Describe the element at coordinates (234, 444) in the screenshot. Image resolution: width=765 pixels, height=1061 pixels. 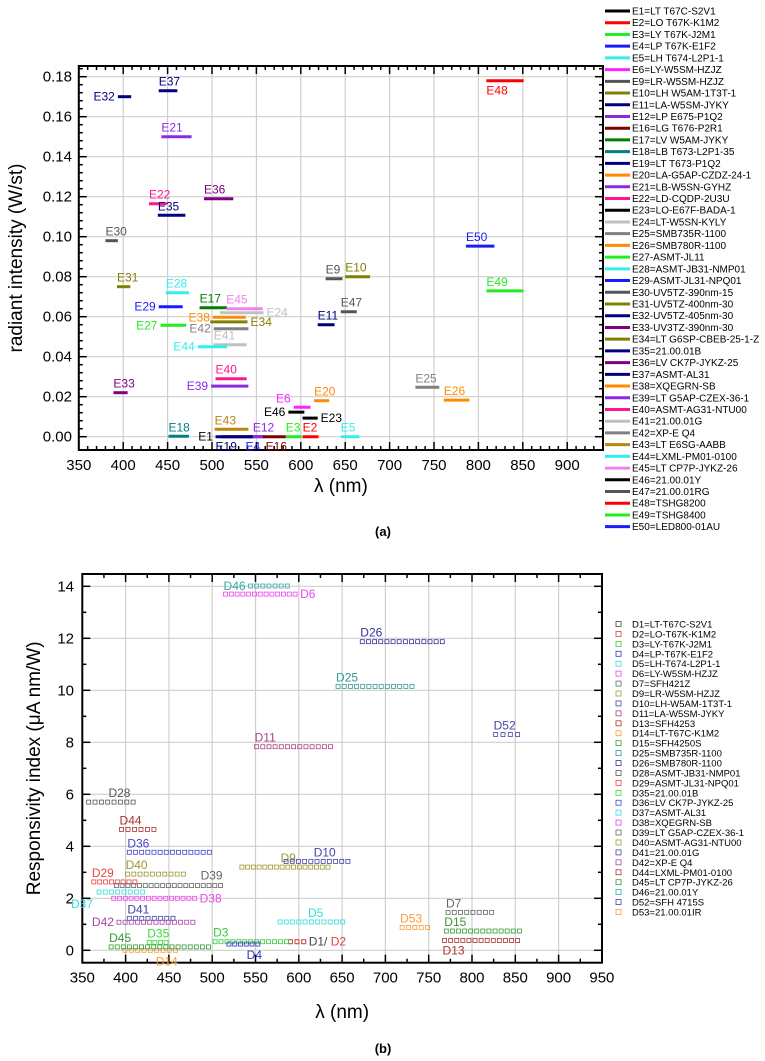
I see `series-e19: E19` at that location.